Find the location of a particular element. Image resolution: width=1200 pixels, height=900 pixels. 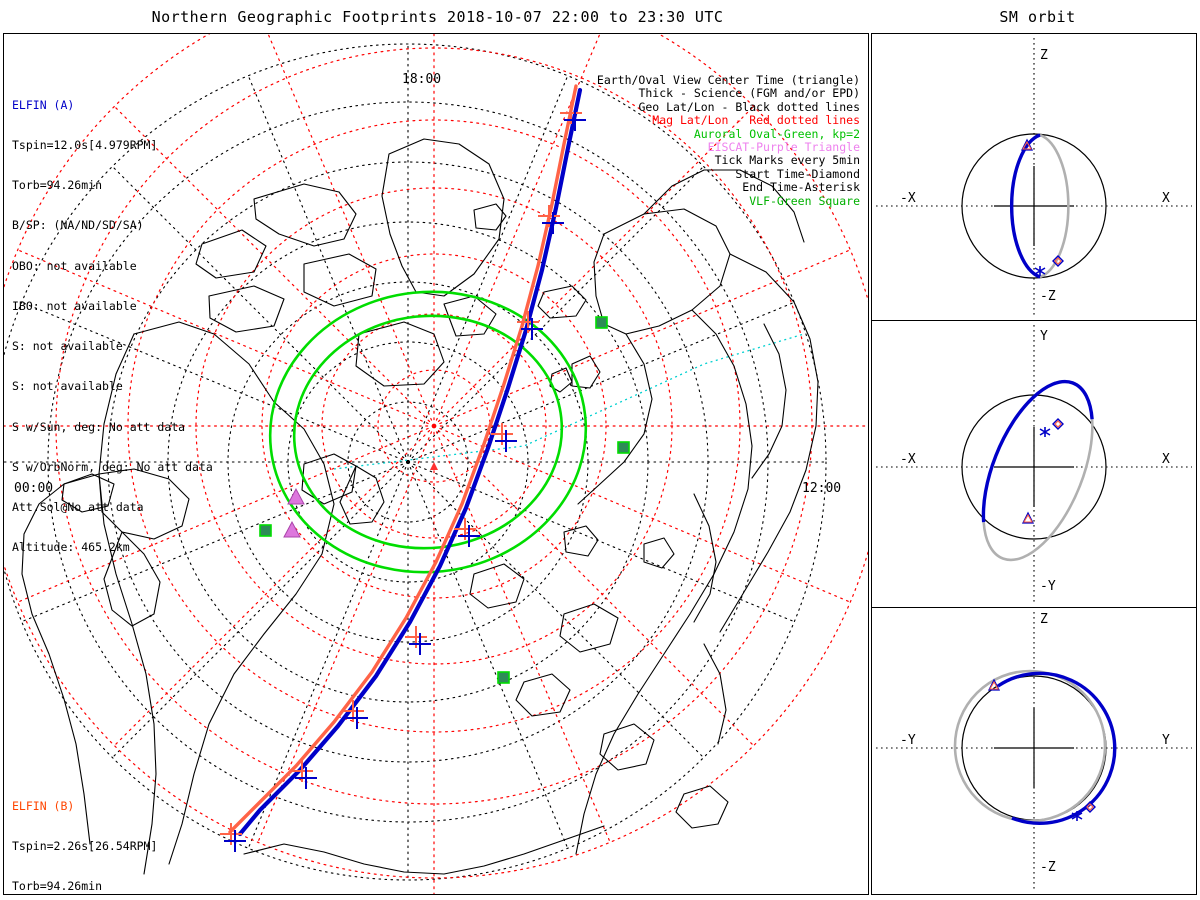

sm-xy-label-x-pos: X is located at coordinates (1166, 459).